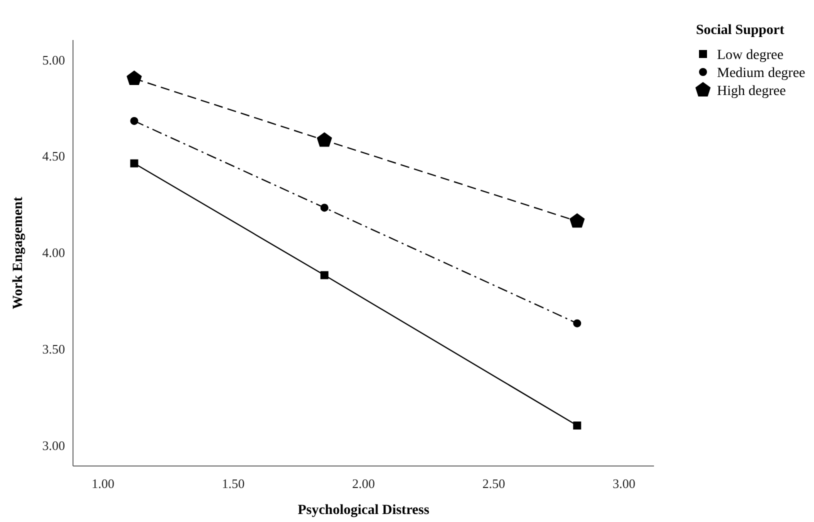 The image size is (814, 522). What do you see at coordinates (18, 253) in the screenshot?
I see `y-axis-title: Work Engagement` at bounding box center [18, 253].